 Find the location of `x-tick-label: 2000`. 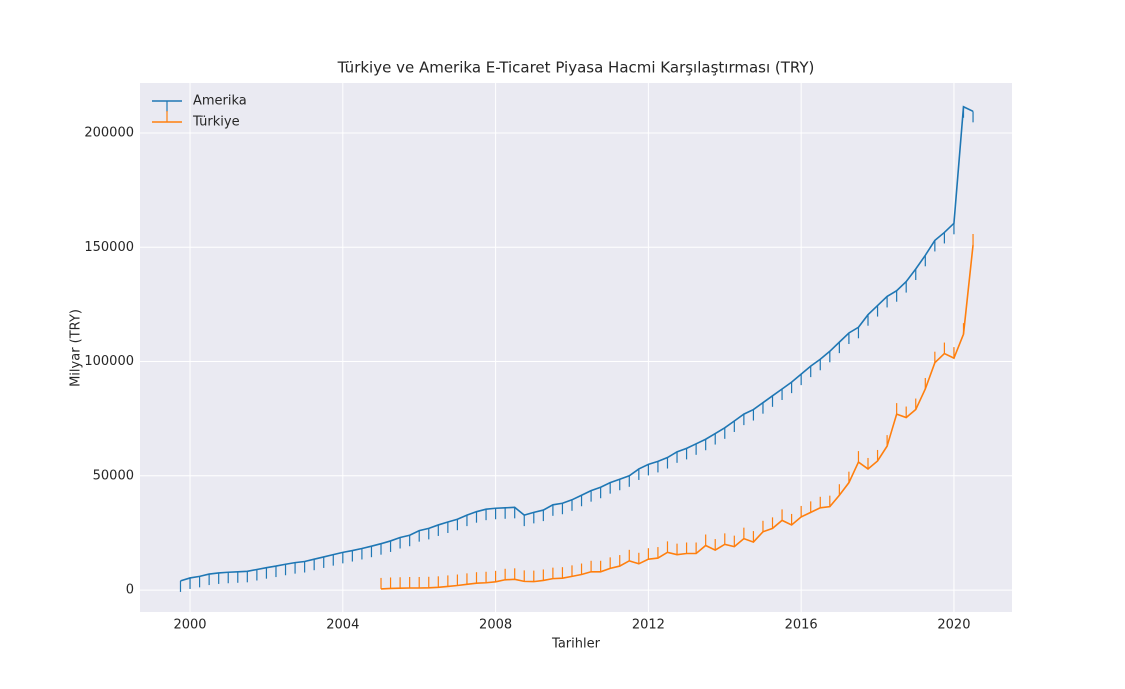

x-tick-label: 2000 is located at coordinates (189, 625).